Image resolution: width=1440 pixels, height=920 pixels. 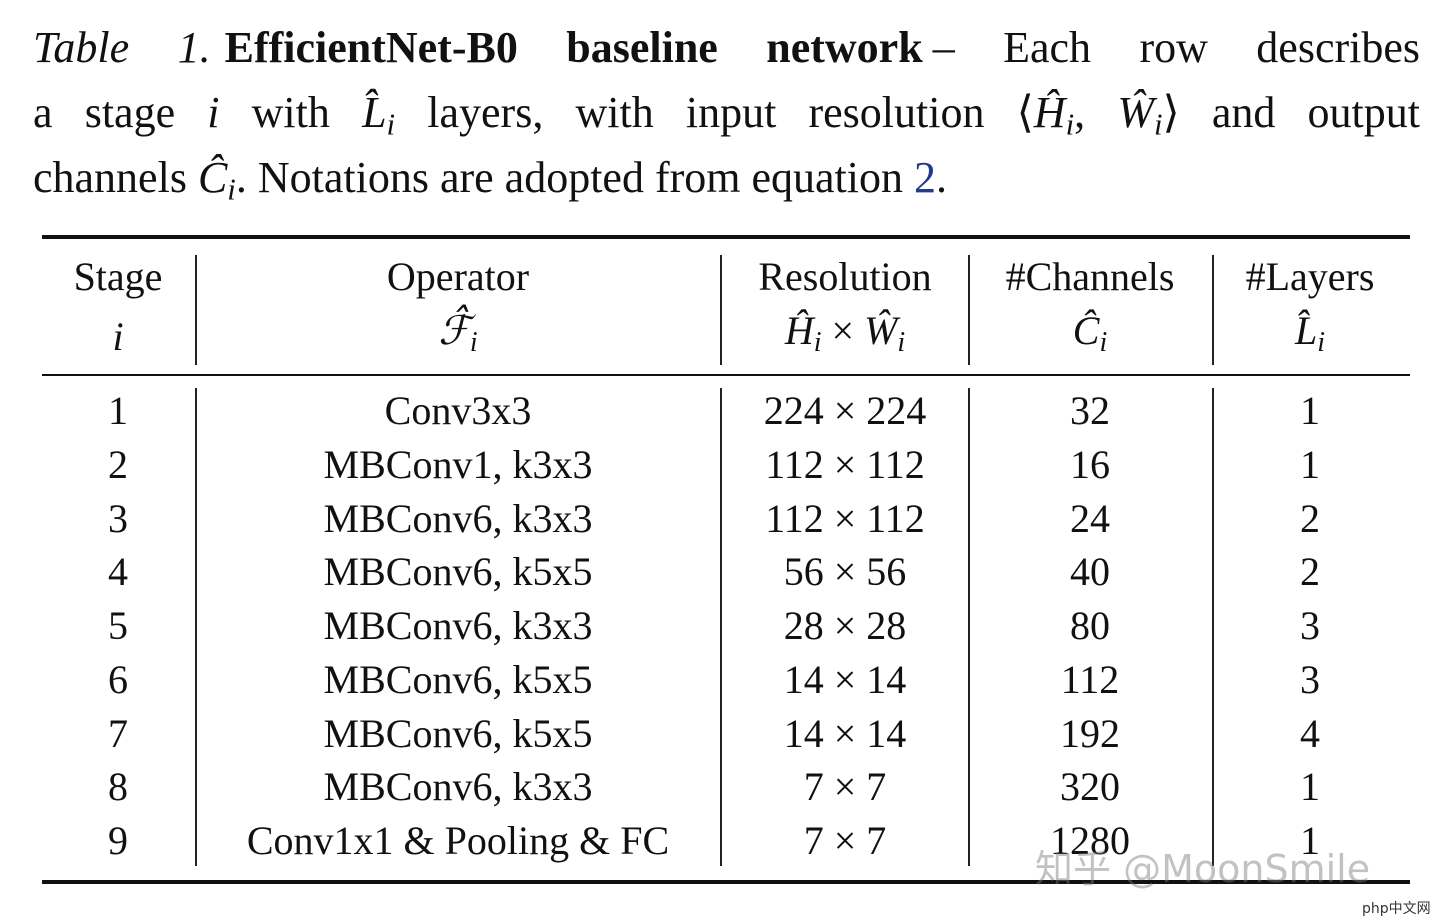 I want to click on column-symbol: Ĥi × Ŵi, so click(x=845, y=337).